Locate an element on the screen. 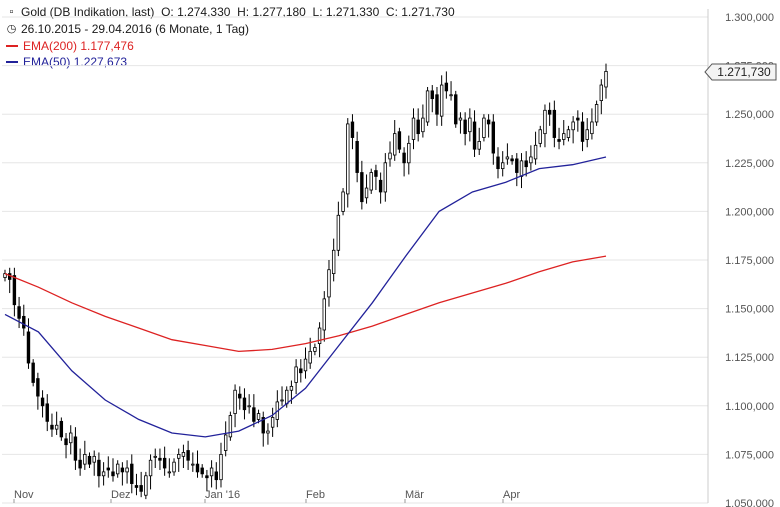 This screenshot has width=780, height=507. x-tick-label: Mär is located at coordinates (414, 495).